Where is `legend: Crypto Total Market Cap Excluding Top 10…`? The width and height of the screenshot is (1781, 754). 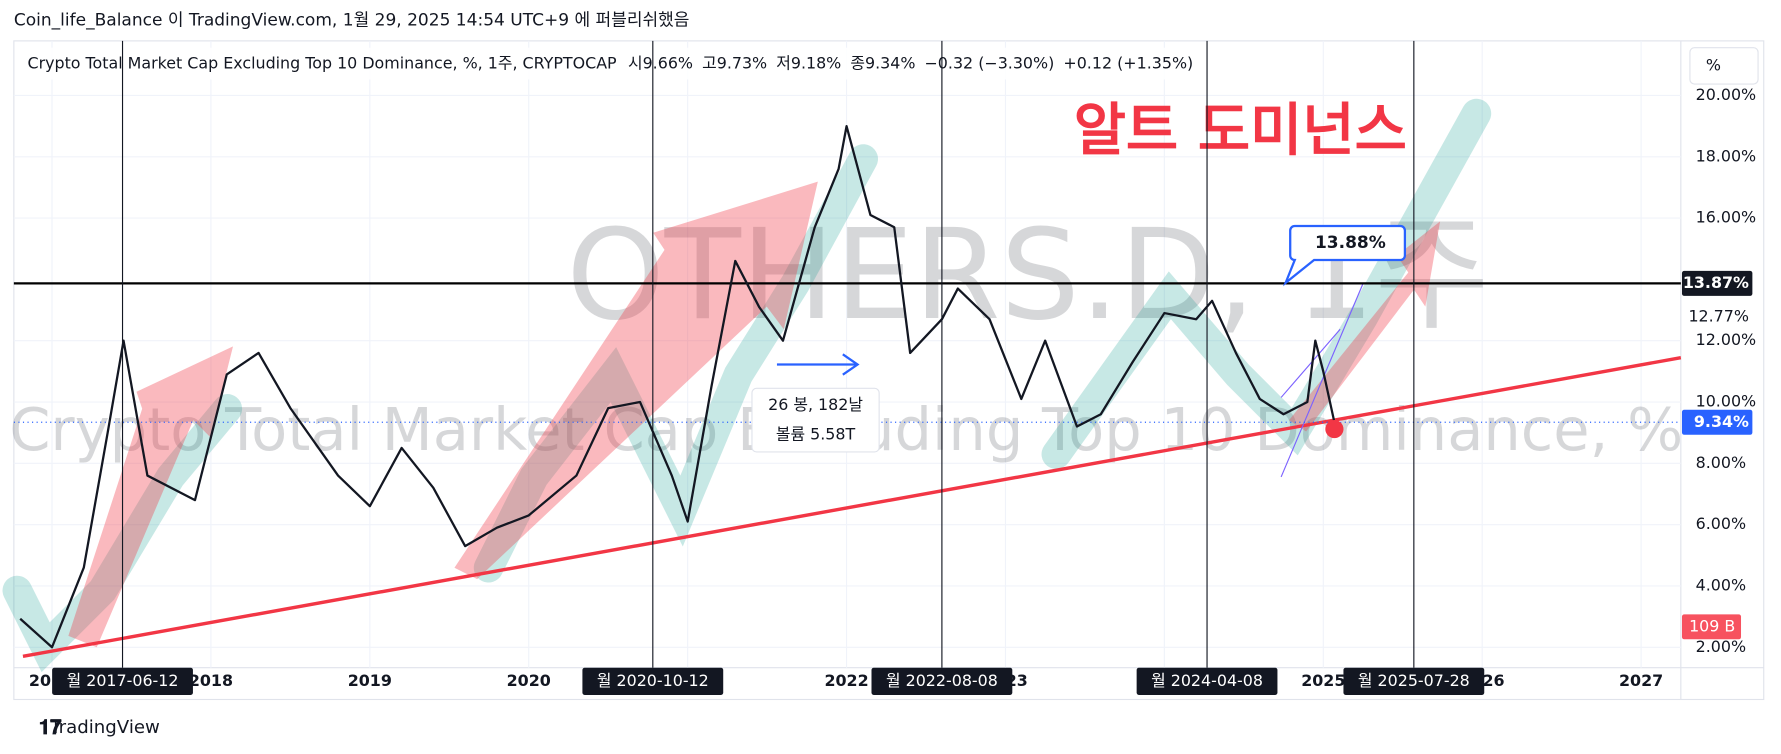 legend: Crypto Total Market Cap Excluding Top 10… is located at coordinates (610, 62).